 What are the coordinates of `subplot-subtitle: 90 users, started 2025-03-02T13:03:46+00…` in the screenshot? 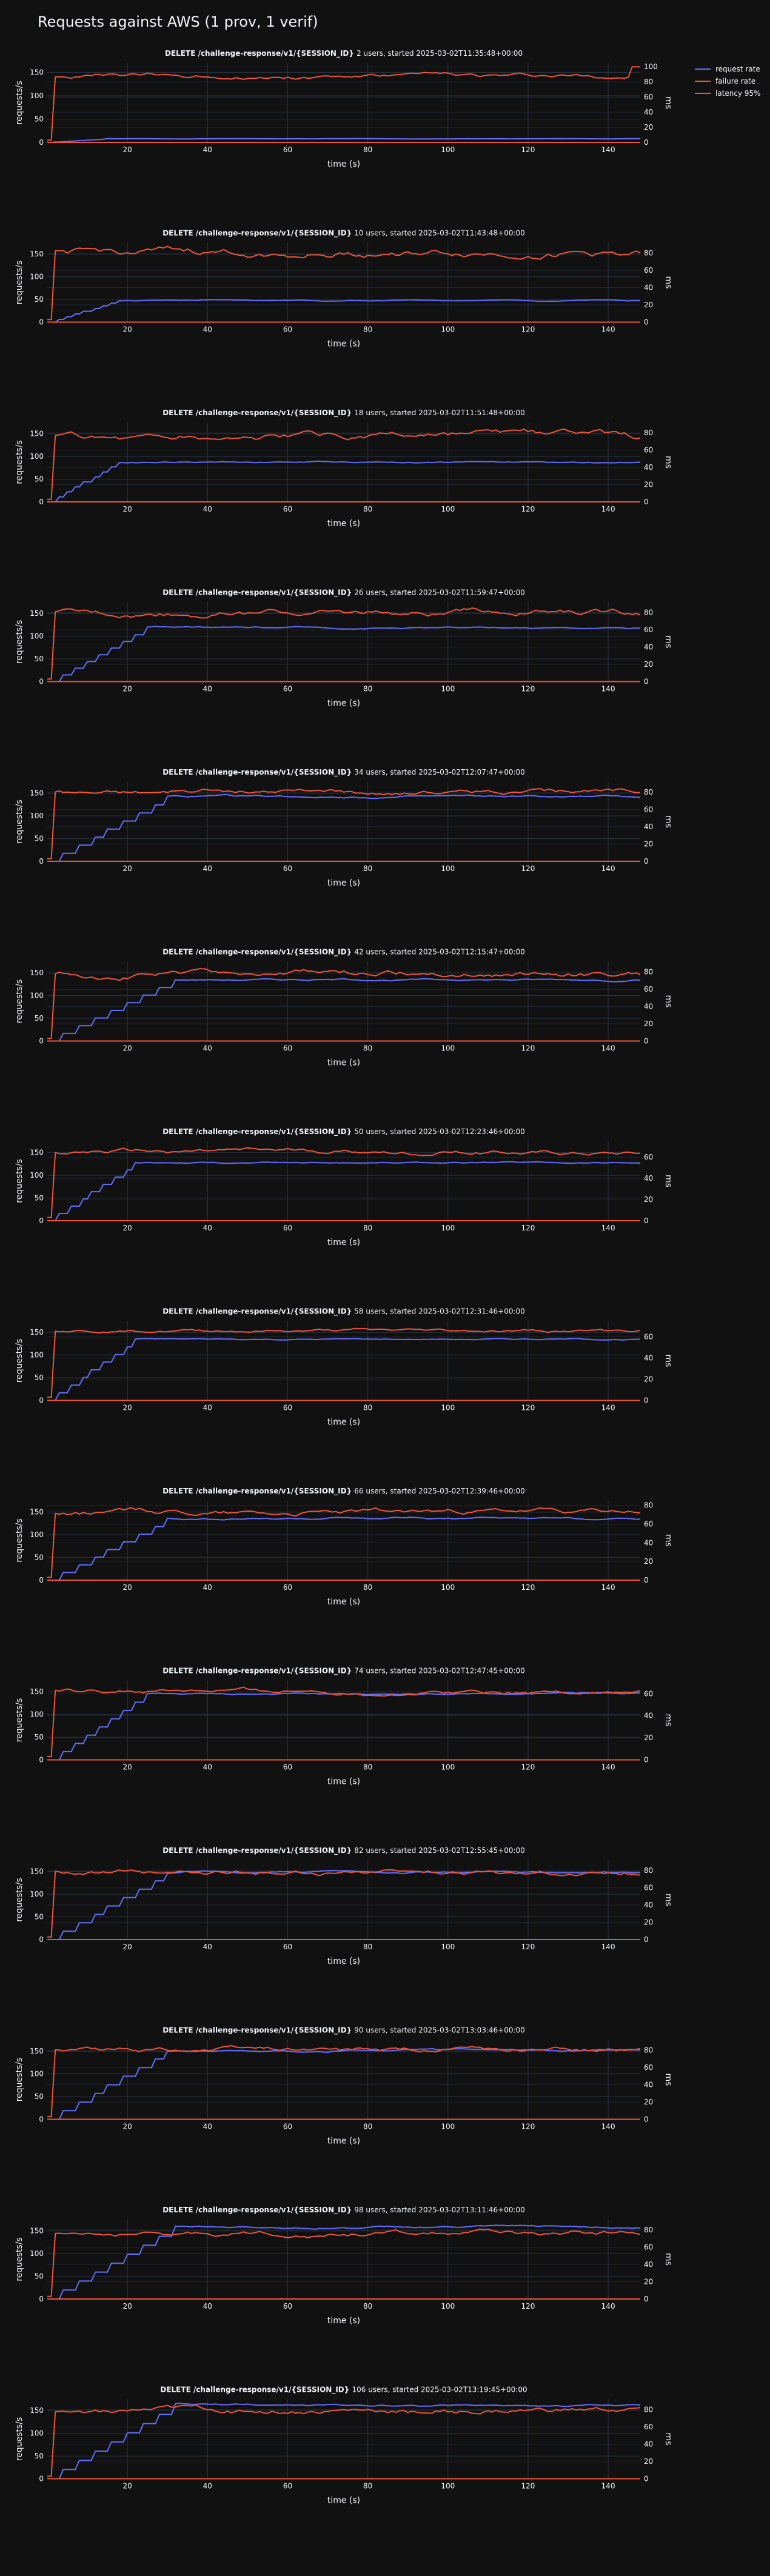 It's located at (440, 2031).